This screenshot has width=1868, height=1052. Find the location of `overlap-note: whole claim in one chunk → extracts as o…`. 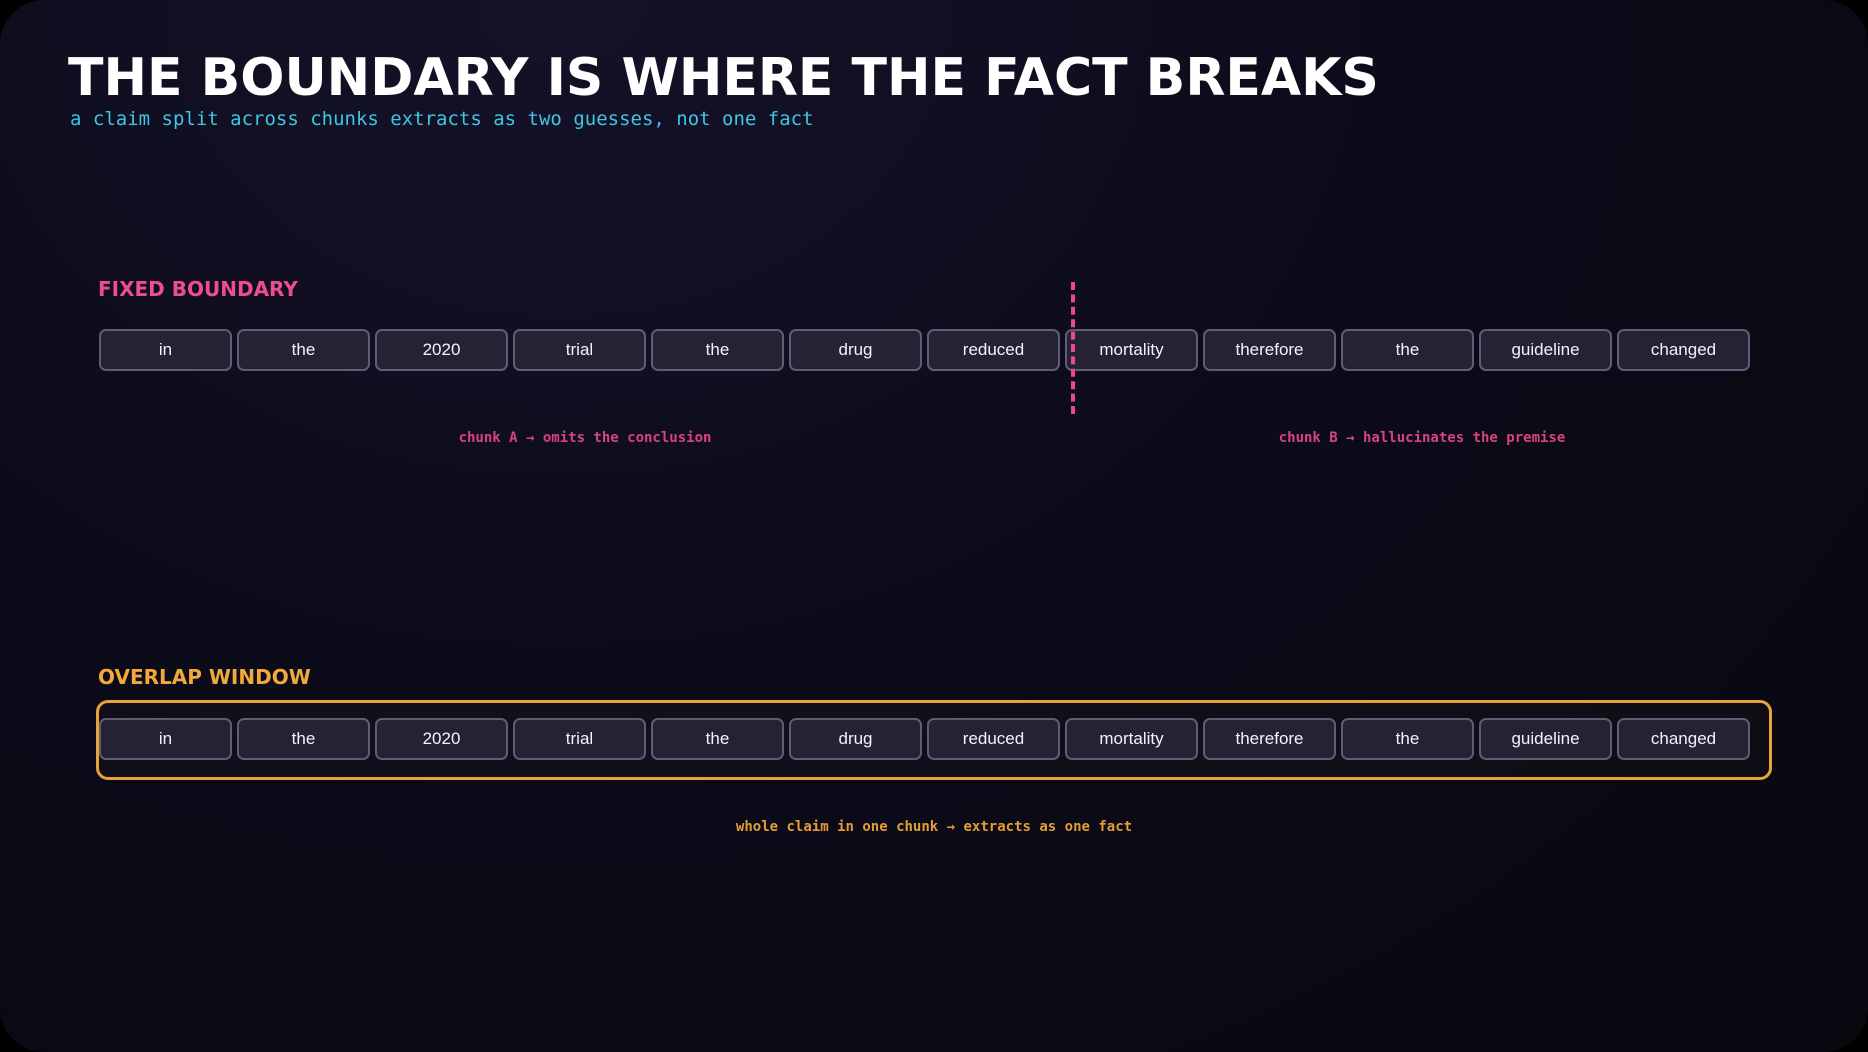

overlap-note: whole claim in one chunk → extracts as o… is located at coordinates (934, 827).